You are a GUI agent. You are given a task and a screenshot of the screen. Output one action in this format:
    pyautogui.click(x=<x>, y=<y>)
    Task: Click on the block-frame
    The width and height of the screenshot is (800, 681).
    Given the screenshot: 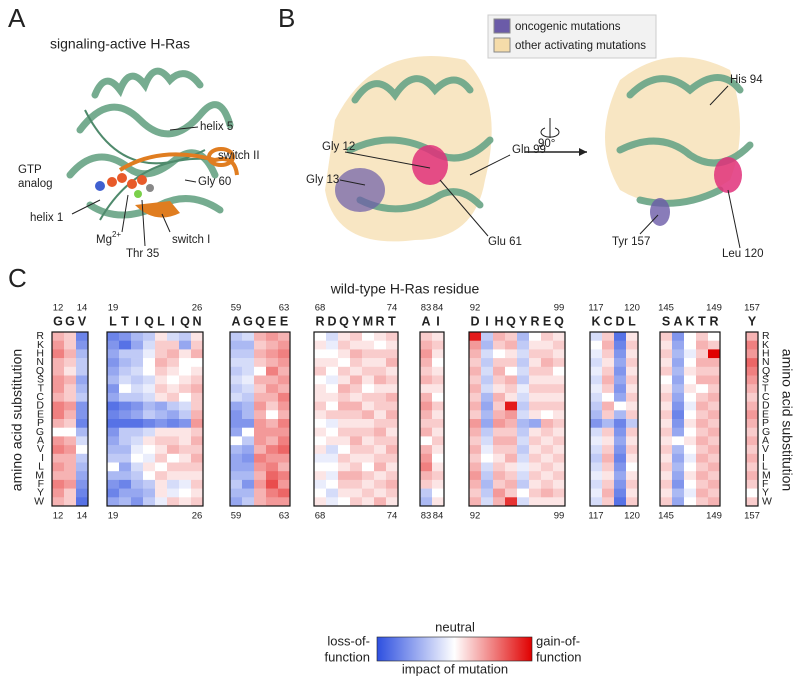 What is the action you would take?
    pyautogui.click(x=356, y=419)
    